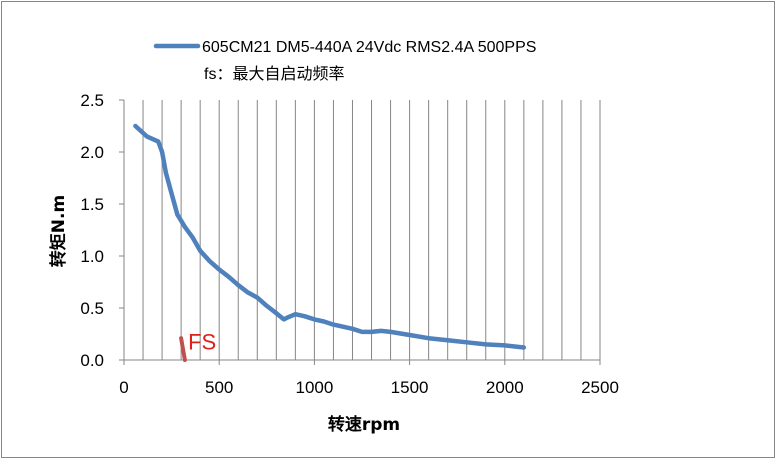 This screenshot has width=778, height=461. Describe the element at coordinates (58, 231) in the screenshot. I see `y-axis-title: 转矩N.m` at that location.